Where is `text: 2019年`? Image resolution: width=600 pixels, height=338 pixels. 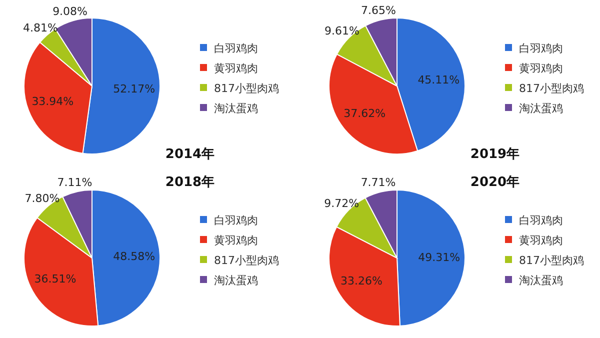 text: 2019年 is located at coordinates (495, 154).